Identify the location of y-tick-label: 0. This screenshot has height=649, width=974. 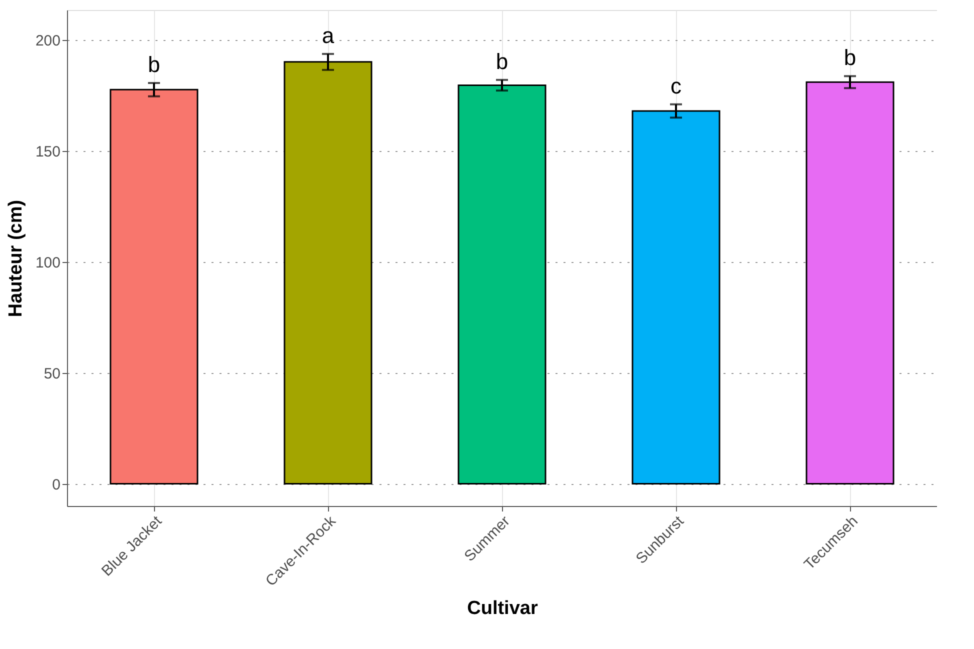
(56, 485).